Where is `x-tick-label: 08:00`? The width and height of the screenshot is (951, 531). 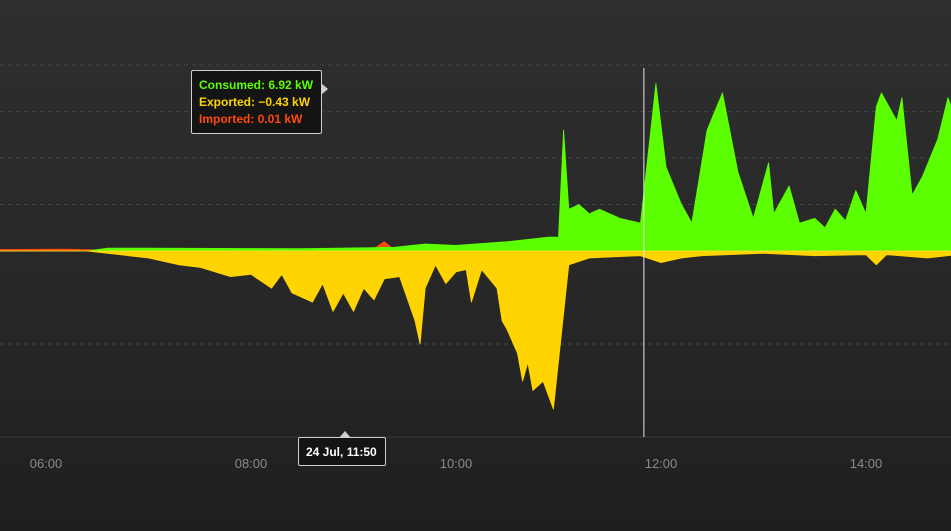 x-tick-label: 08:00 is located at coordinates (251, 463).